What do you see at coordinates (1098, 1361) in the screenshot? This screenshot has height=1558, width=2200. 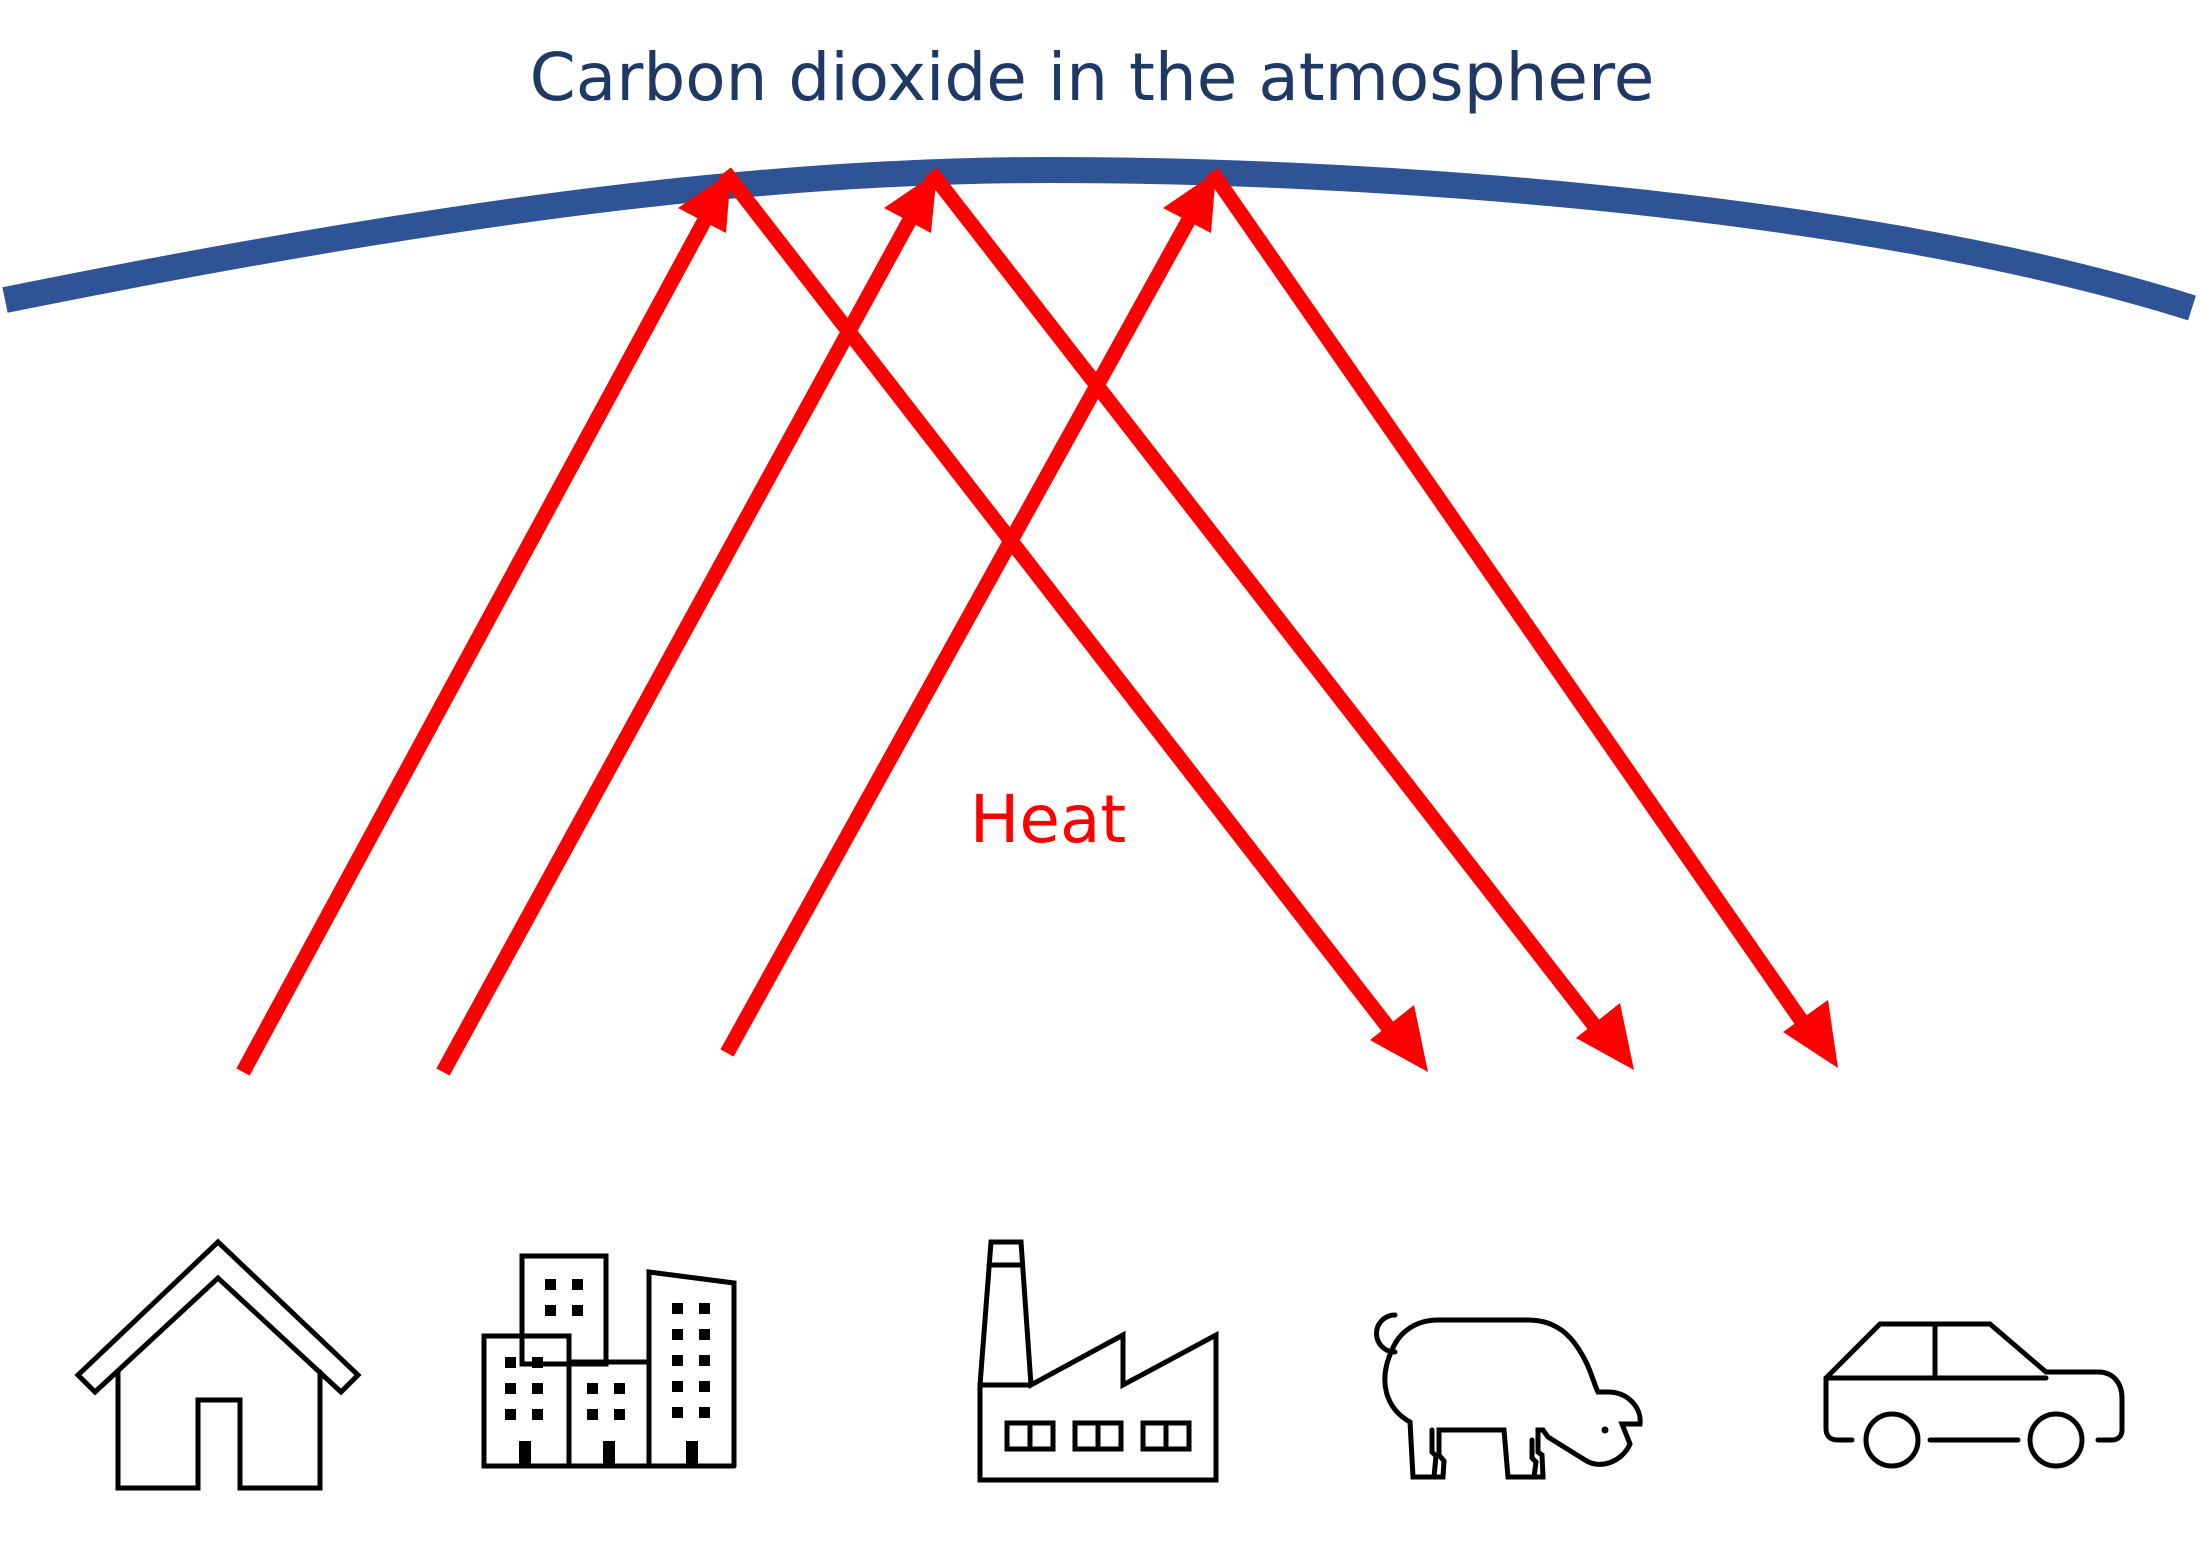 I see `factory-icon` at bounding box center [1098, 1361].